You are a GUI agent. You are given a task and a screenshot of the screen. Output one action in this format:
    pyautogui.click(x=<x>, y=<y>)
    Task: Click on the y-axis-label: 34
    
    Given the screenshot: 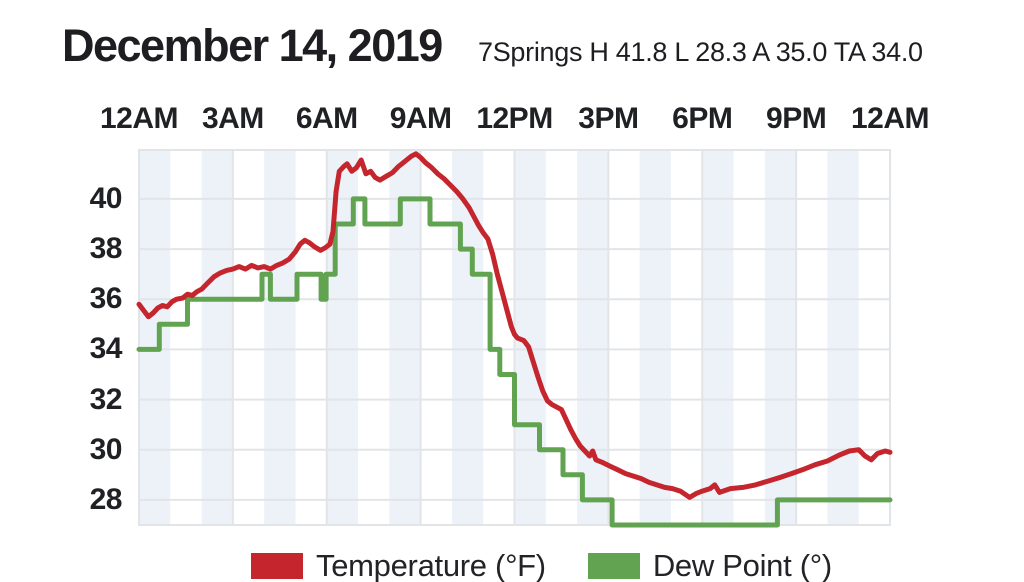 What is the action you would take?
    pyautogui.click(x=106, y=349)
    